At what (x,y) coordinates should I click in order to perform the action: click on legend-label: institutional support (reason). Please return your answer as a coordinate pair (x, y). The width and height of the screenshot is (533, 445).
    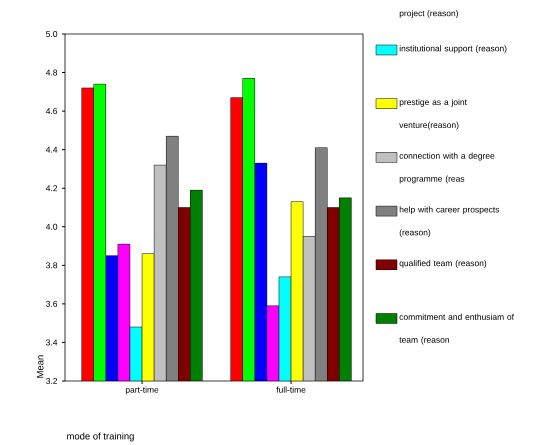
    Looking at the image, I should click on (453, 49).